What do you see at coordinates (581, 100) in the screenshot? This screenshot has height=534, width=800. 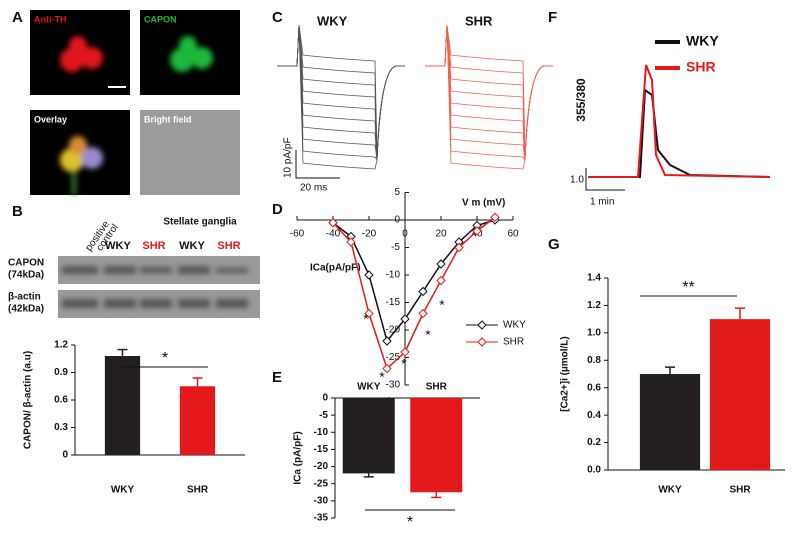 I see `ylabel: 355/380` at bounding box center [581, 100].